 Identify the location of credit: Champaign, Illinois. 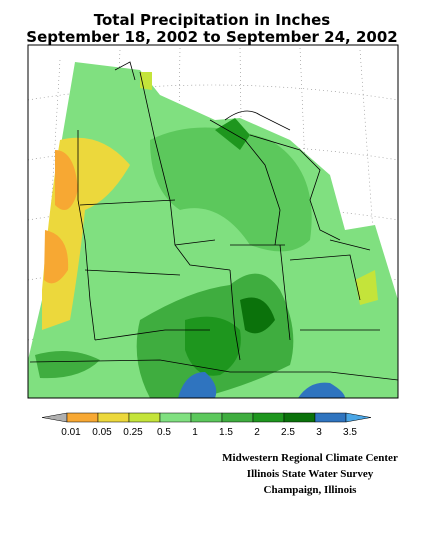
(311, 490).